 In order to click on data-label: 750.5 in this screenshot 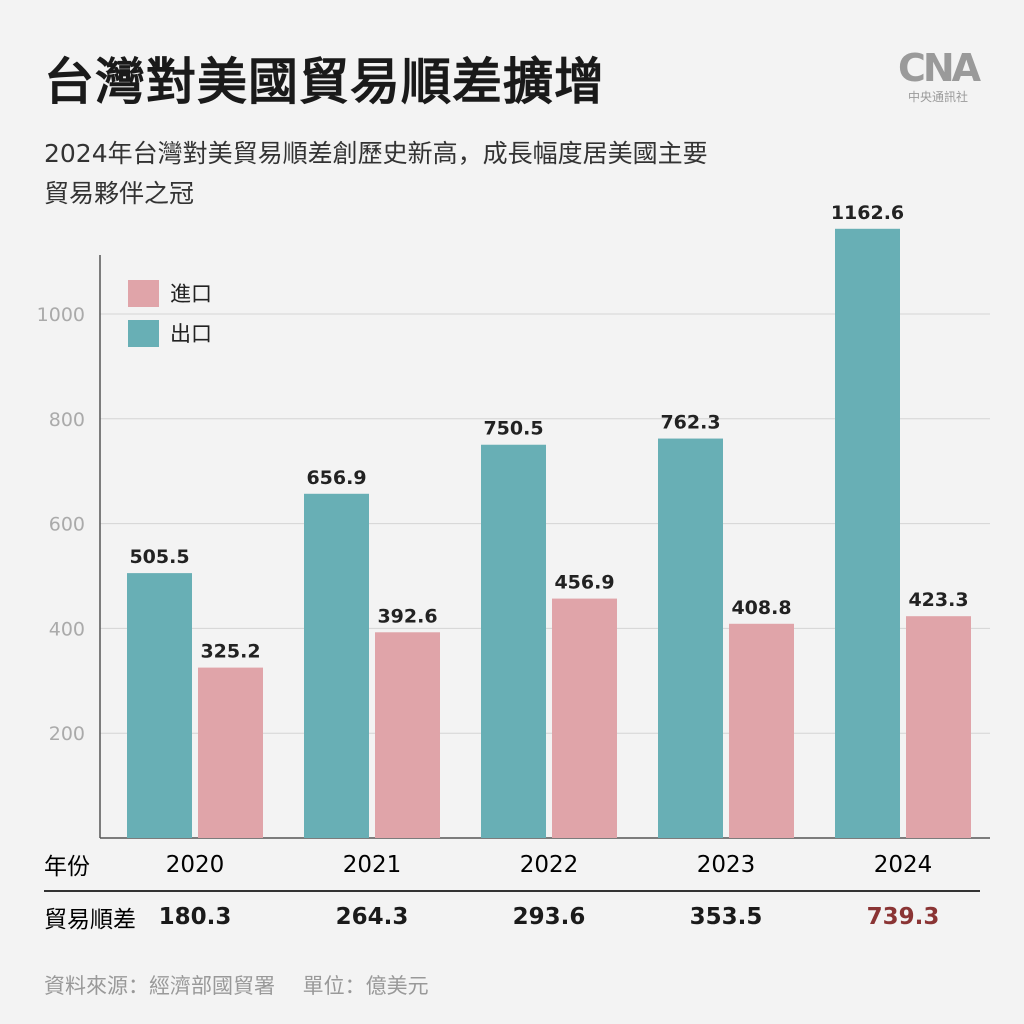, I will do `click(513, 429)`.